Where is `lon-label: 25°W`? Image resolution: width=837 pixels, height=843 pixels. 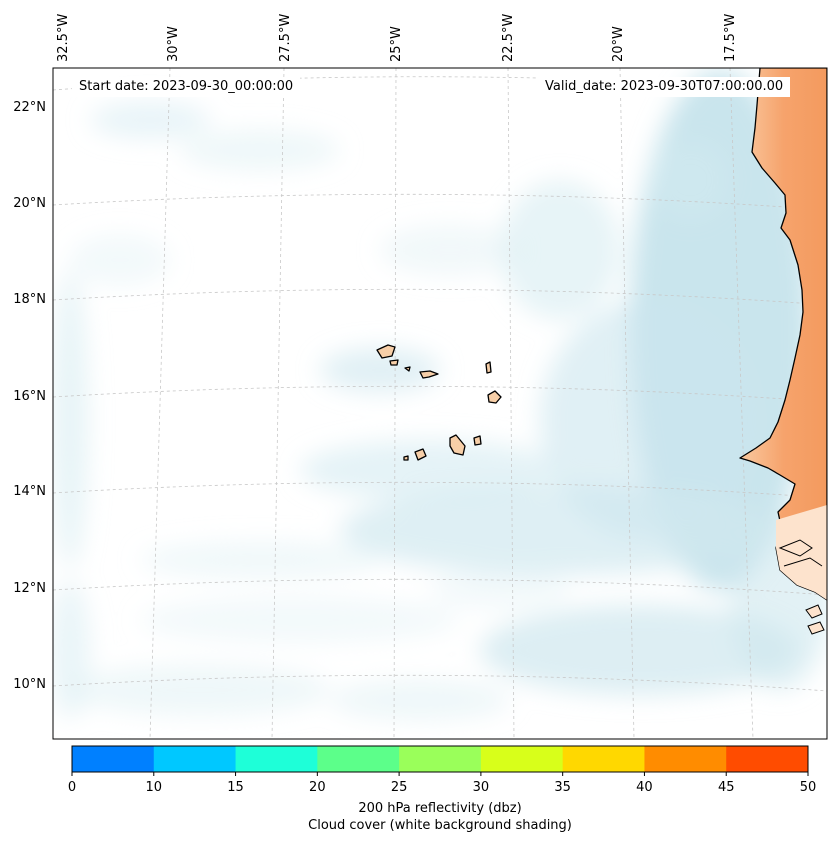
lon-label: 25°W is located at coordinates (396, 44).